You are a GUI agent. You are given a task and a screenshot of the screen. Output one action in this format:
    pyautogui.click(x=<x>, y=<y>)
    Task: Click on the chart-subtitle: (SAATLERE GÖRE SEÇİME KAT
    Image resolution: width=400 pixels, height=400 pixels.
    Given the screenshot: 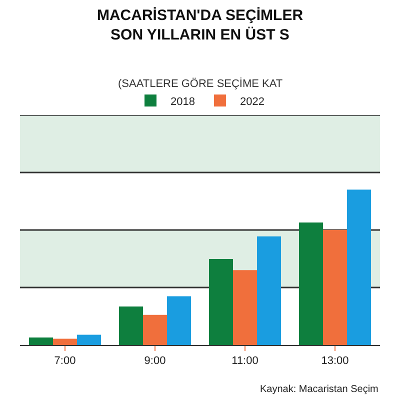 What is the action you would take?
    pyautogui.click(x=200, y=83)
    